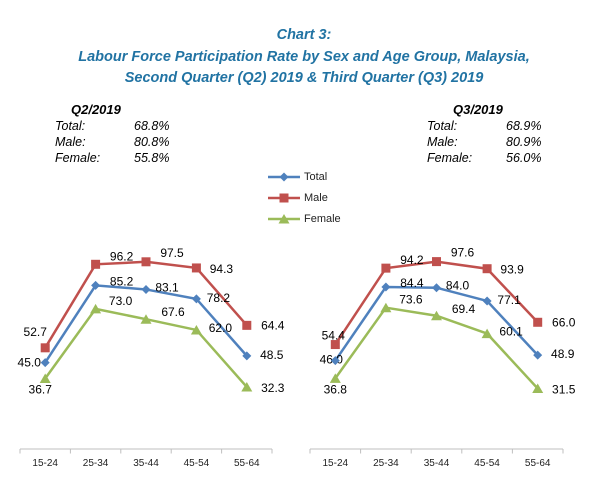 The height and width of the screenshot is (486, 608). I want to click on data-label: 52.7, so click(36, 332).